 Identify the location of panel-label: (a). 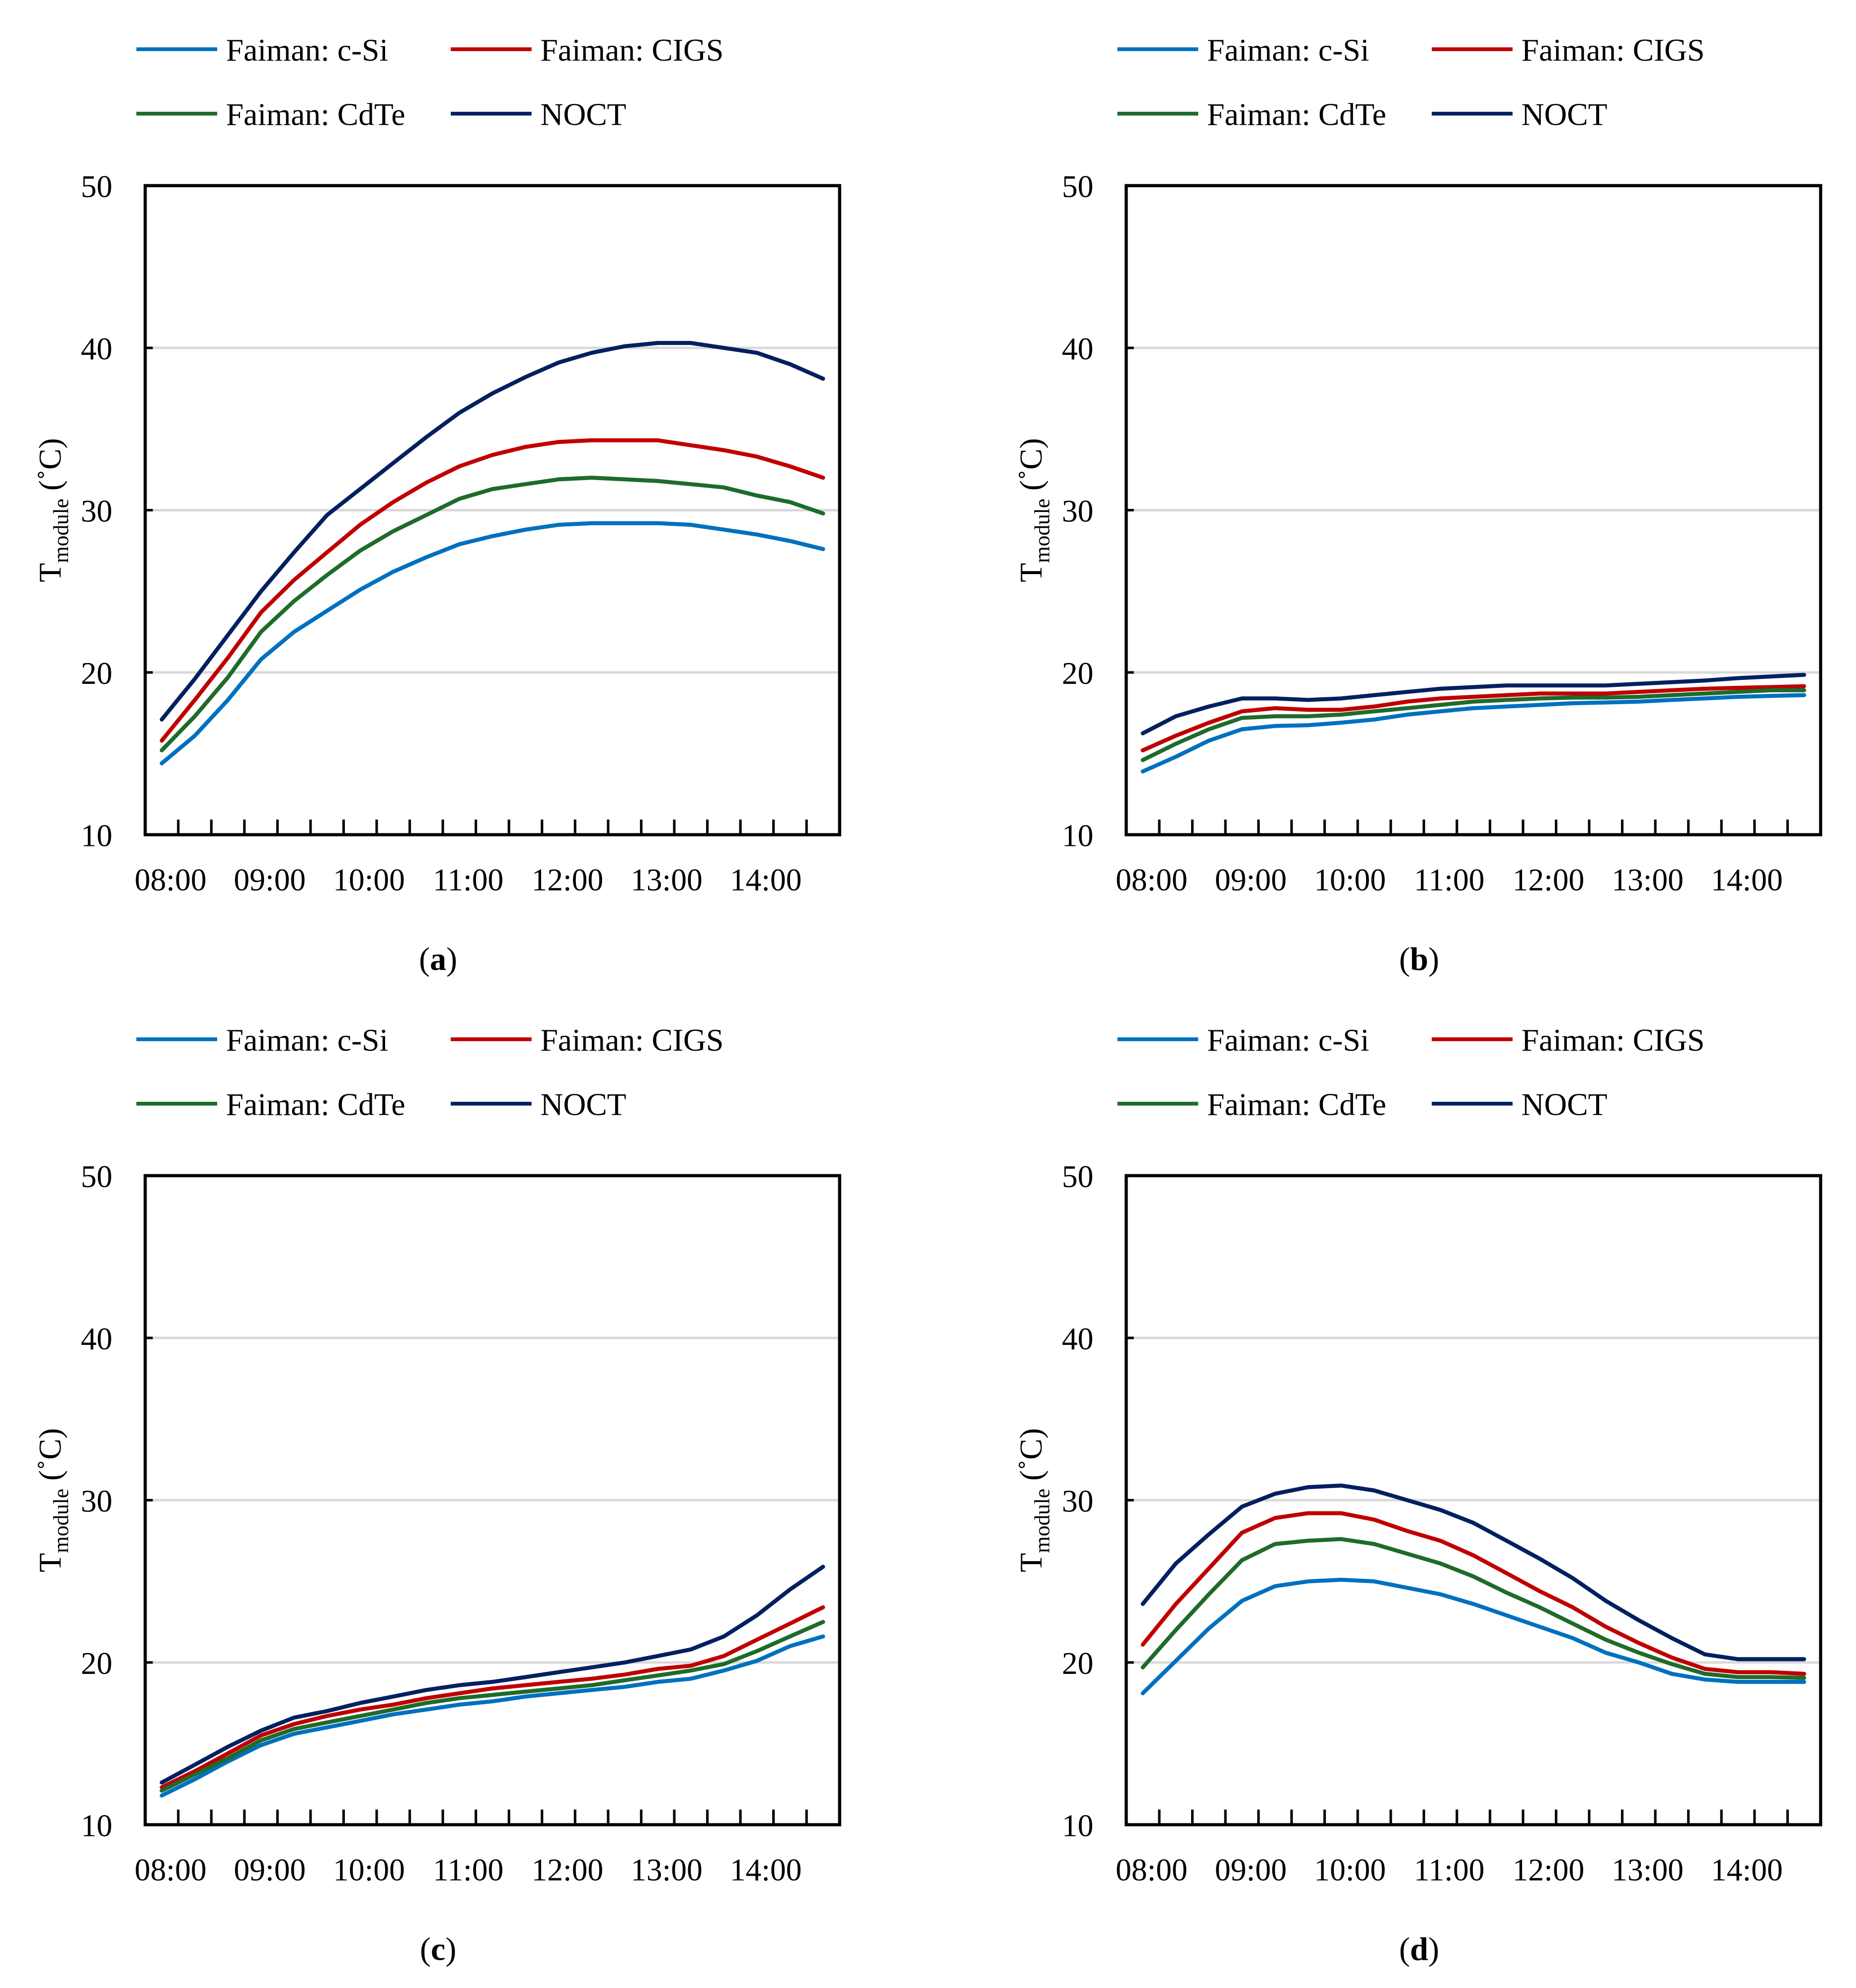
(438, 959).